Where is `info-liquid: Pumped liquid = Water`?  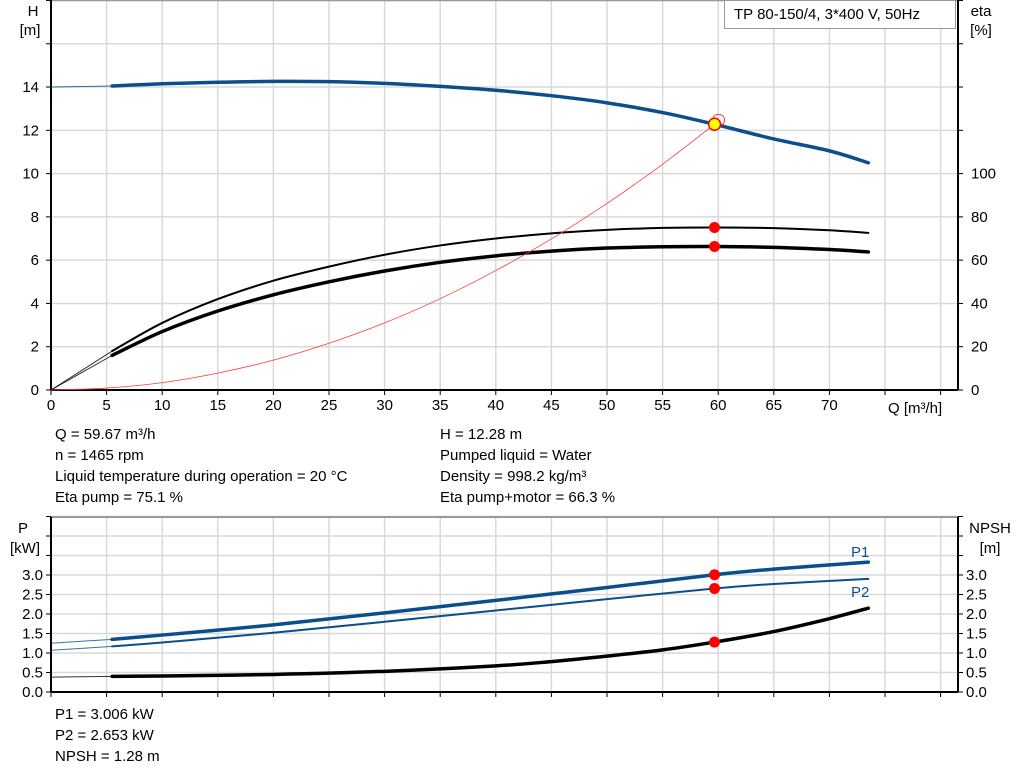
info-liquid: Pumped liquid = Water is located at coordinates (516, 455).